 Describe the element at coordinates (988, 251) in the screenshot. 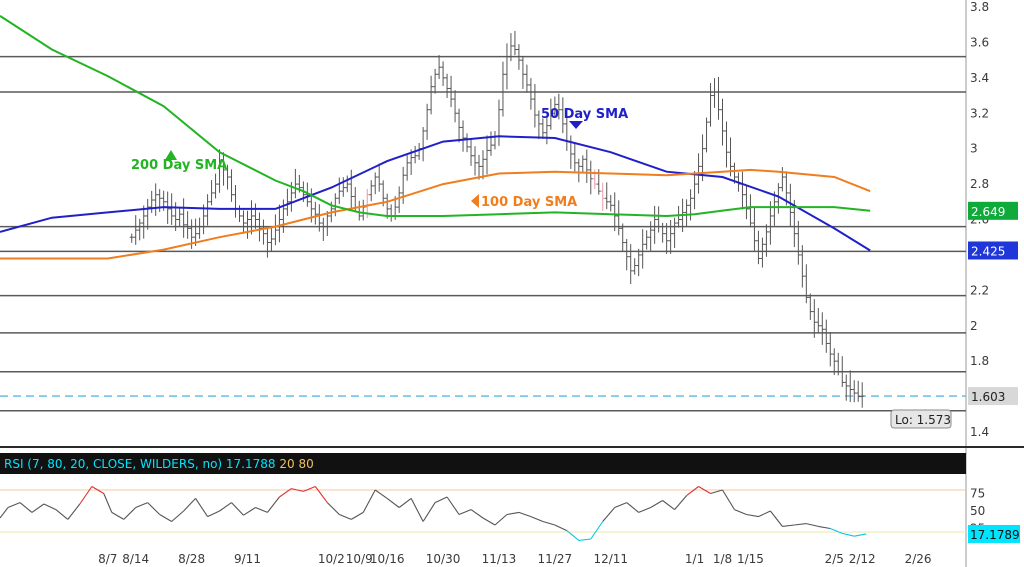

I see `sma50-value-badge: 2.425` at that location.